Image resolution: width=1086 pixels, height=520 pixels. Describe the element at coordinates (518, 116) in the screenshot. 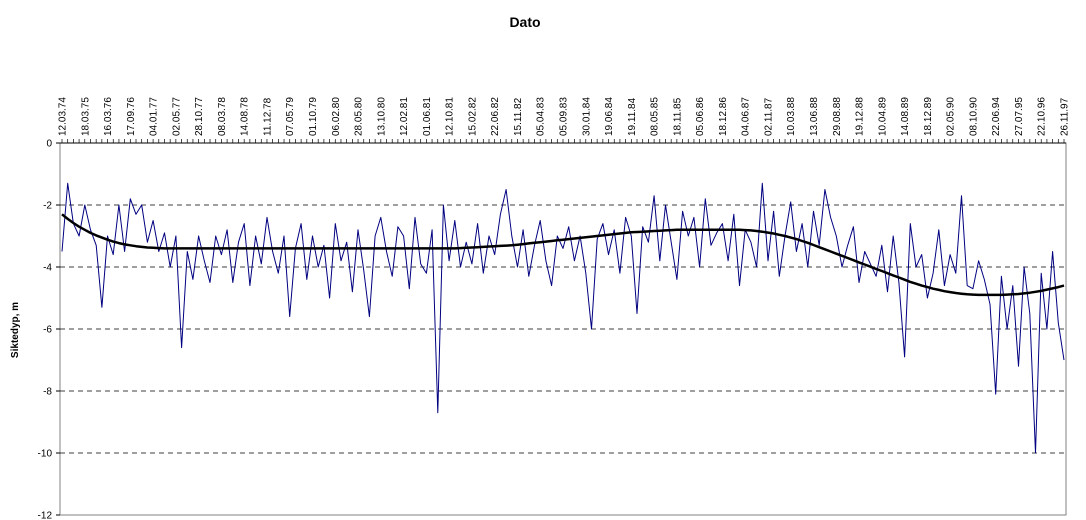

I see `x-tick-label: 15.11.82` at that location.